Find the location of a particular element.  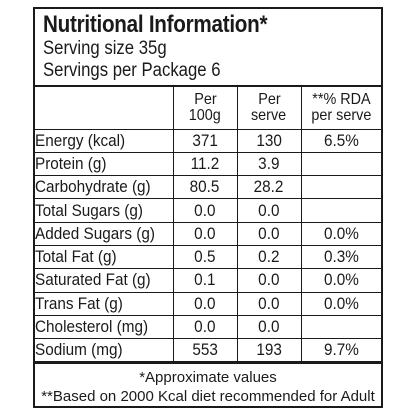

nutrient-name: Carbohydrate (g) is located at coordinates (104, 187).